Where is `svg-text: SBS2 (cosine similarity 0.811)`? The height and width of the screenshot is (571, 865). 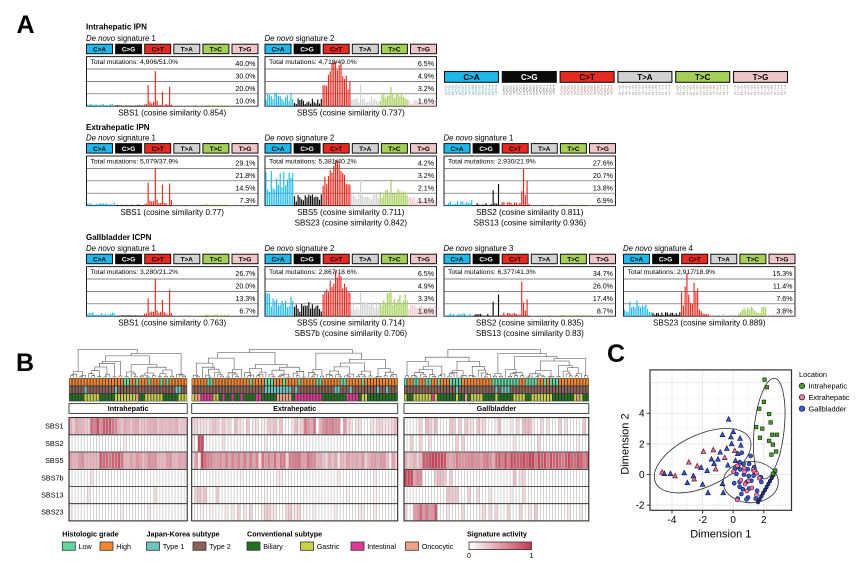
svg-text: SBS2 (cosine similarity 0.811) is located at coordinates (530, 212).